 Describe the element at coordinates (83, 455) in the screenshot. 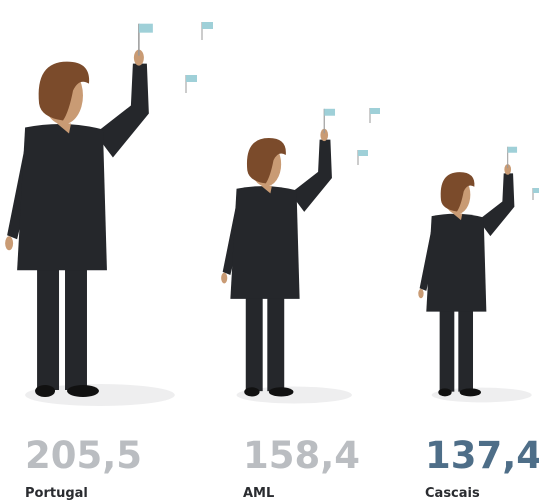

I see `value-label: 205,5` at that location.